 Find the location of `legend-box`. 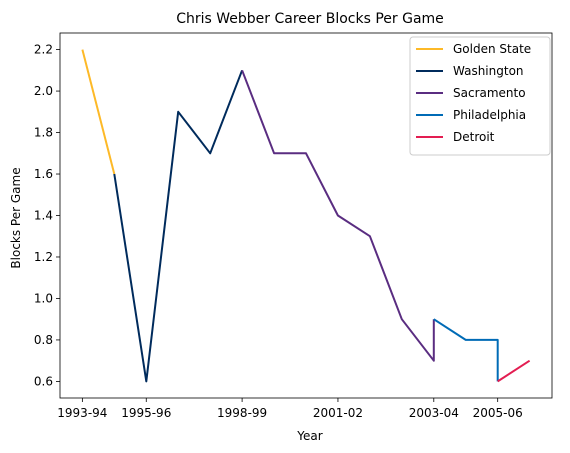

legend-box is located at coordinates (480, 96).